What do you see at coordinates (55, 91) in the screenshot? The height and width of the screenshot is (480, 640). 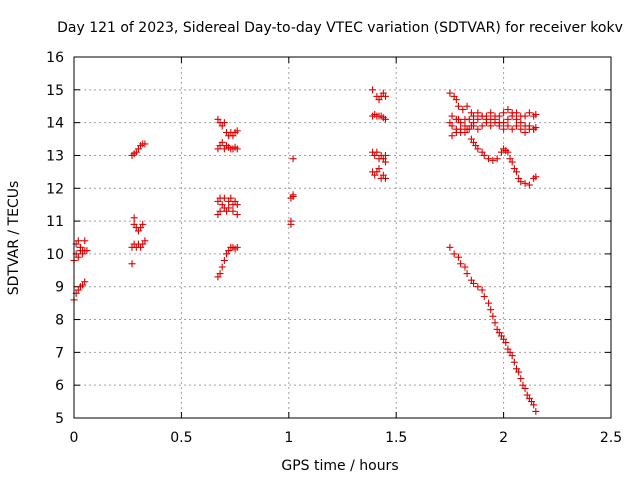 I see `y-tick-label: 15` at bounding box center [55, 91].